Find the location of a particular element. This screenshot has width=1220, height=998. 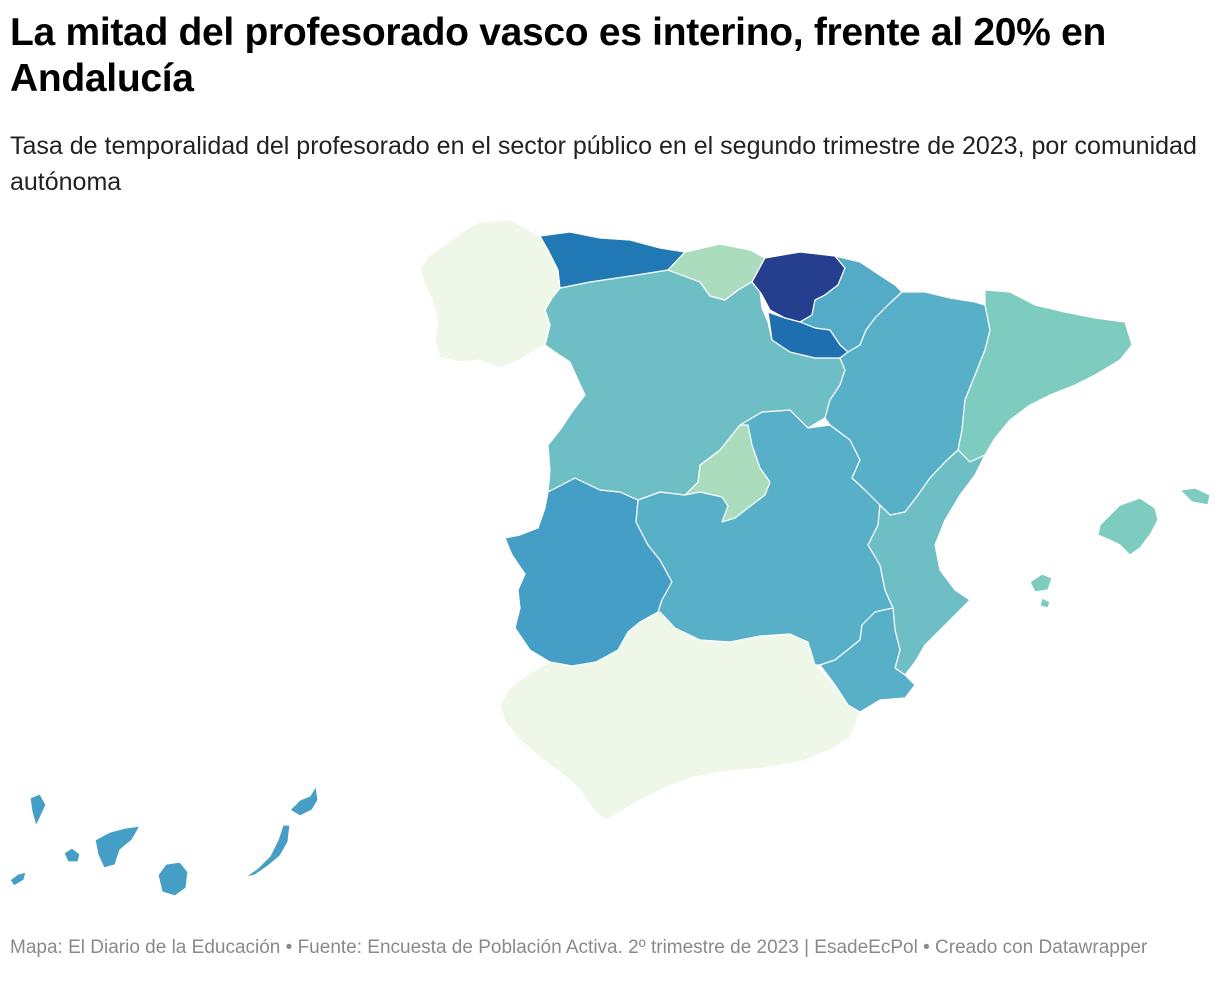

region-murcia is located at coordinates (867, 660).